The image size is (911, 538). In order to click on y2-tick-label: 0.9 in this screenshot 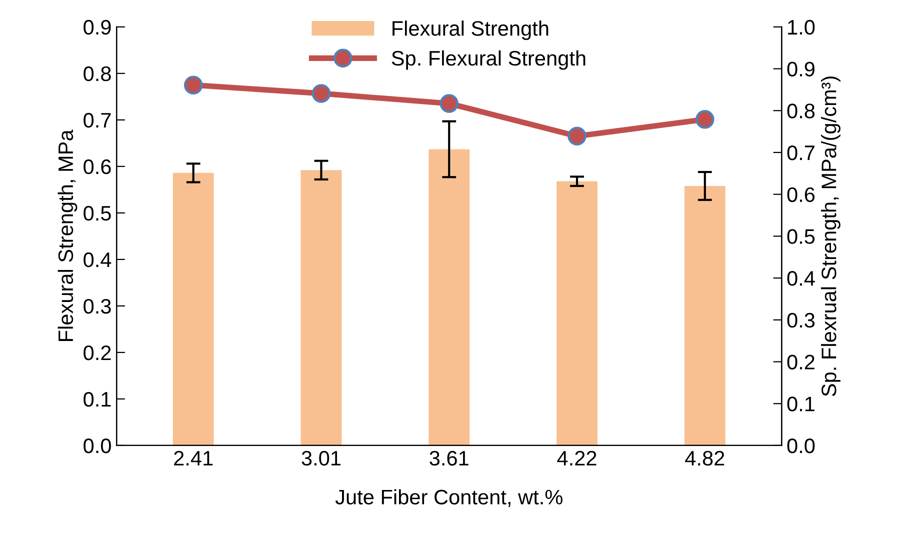, I will do `click(800, 69)`.